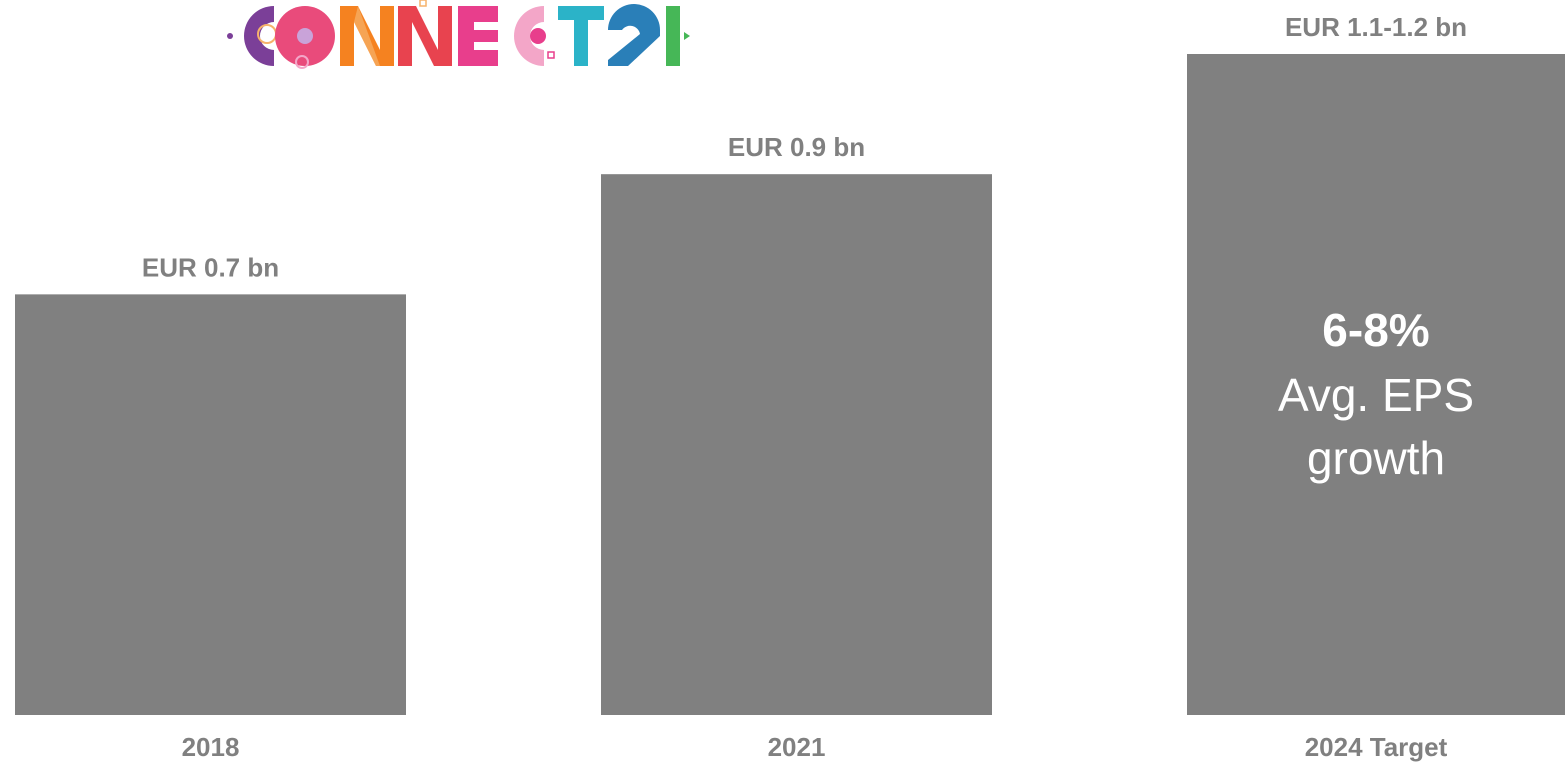 This screenshot has height=763, width=1565. I want to click on category-labels-group: 2018 2021 2024 Target, so click(815, 747).